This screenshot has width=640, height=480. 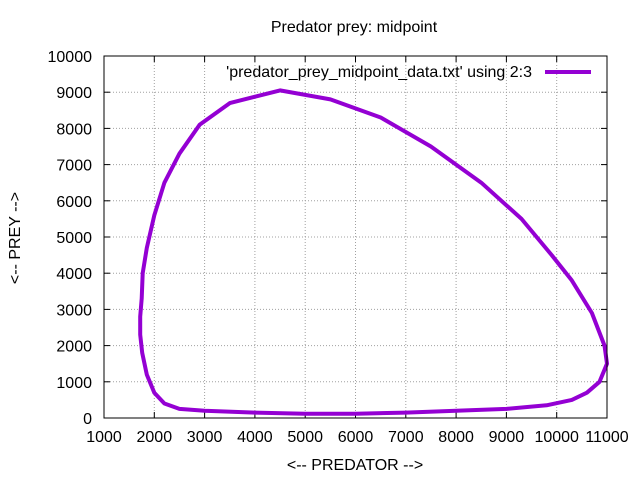 I want to click on y-tick-label: 9000, so click(x=74, y=93).